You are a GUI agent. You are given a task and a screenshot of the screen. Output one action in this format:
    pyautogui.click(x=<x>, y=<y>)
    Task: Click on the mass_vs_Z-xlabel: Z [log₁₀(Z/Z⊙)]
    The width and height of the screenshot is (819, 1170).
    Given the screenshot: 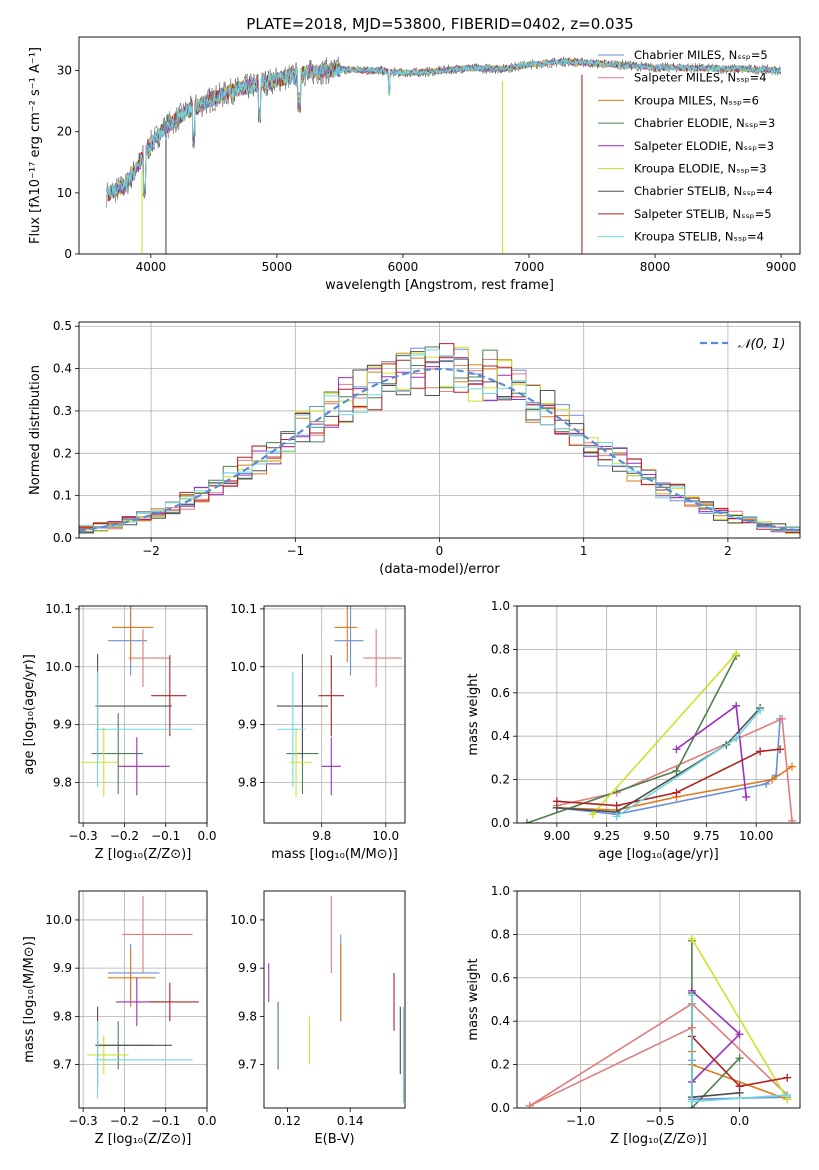 What is the action you would take?
    pyautogui.click(x=143, y=1139)
    